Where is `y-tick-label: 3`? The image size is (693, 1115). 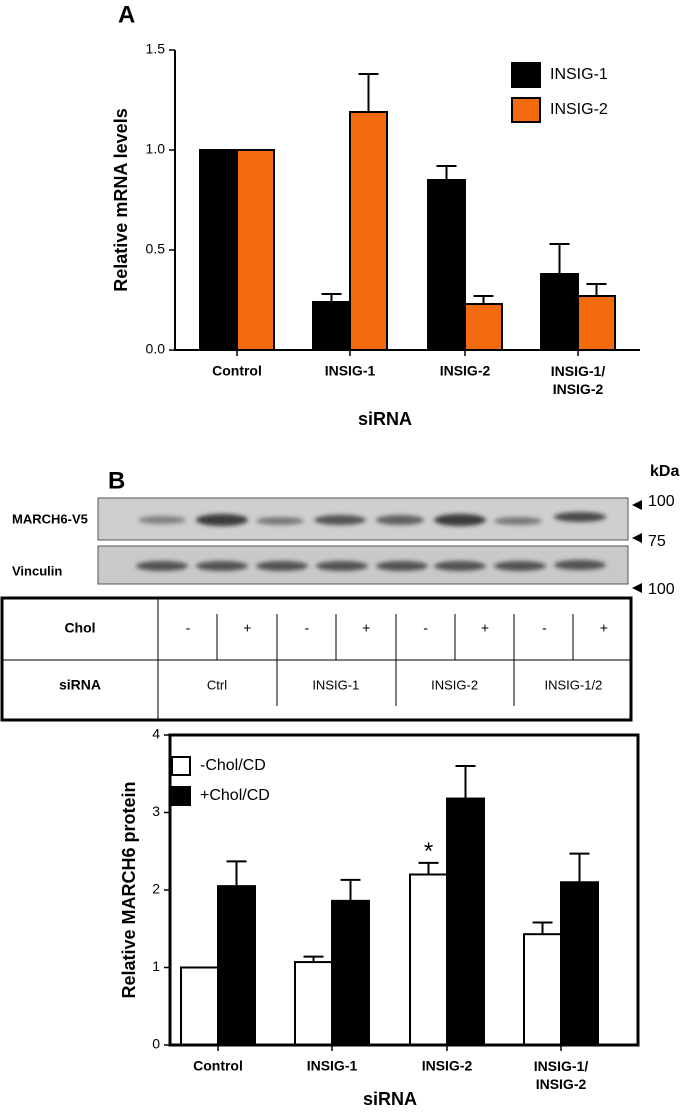
y-tick-label: 3 is located at coordinates (156, 811).